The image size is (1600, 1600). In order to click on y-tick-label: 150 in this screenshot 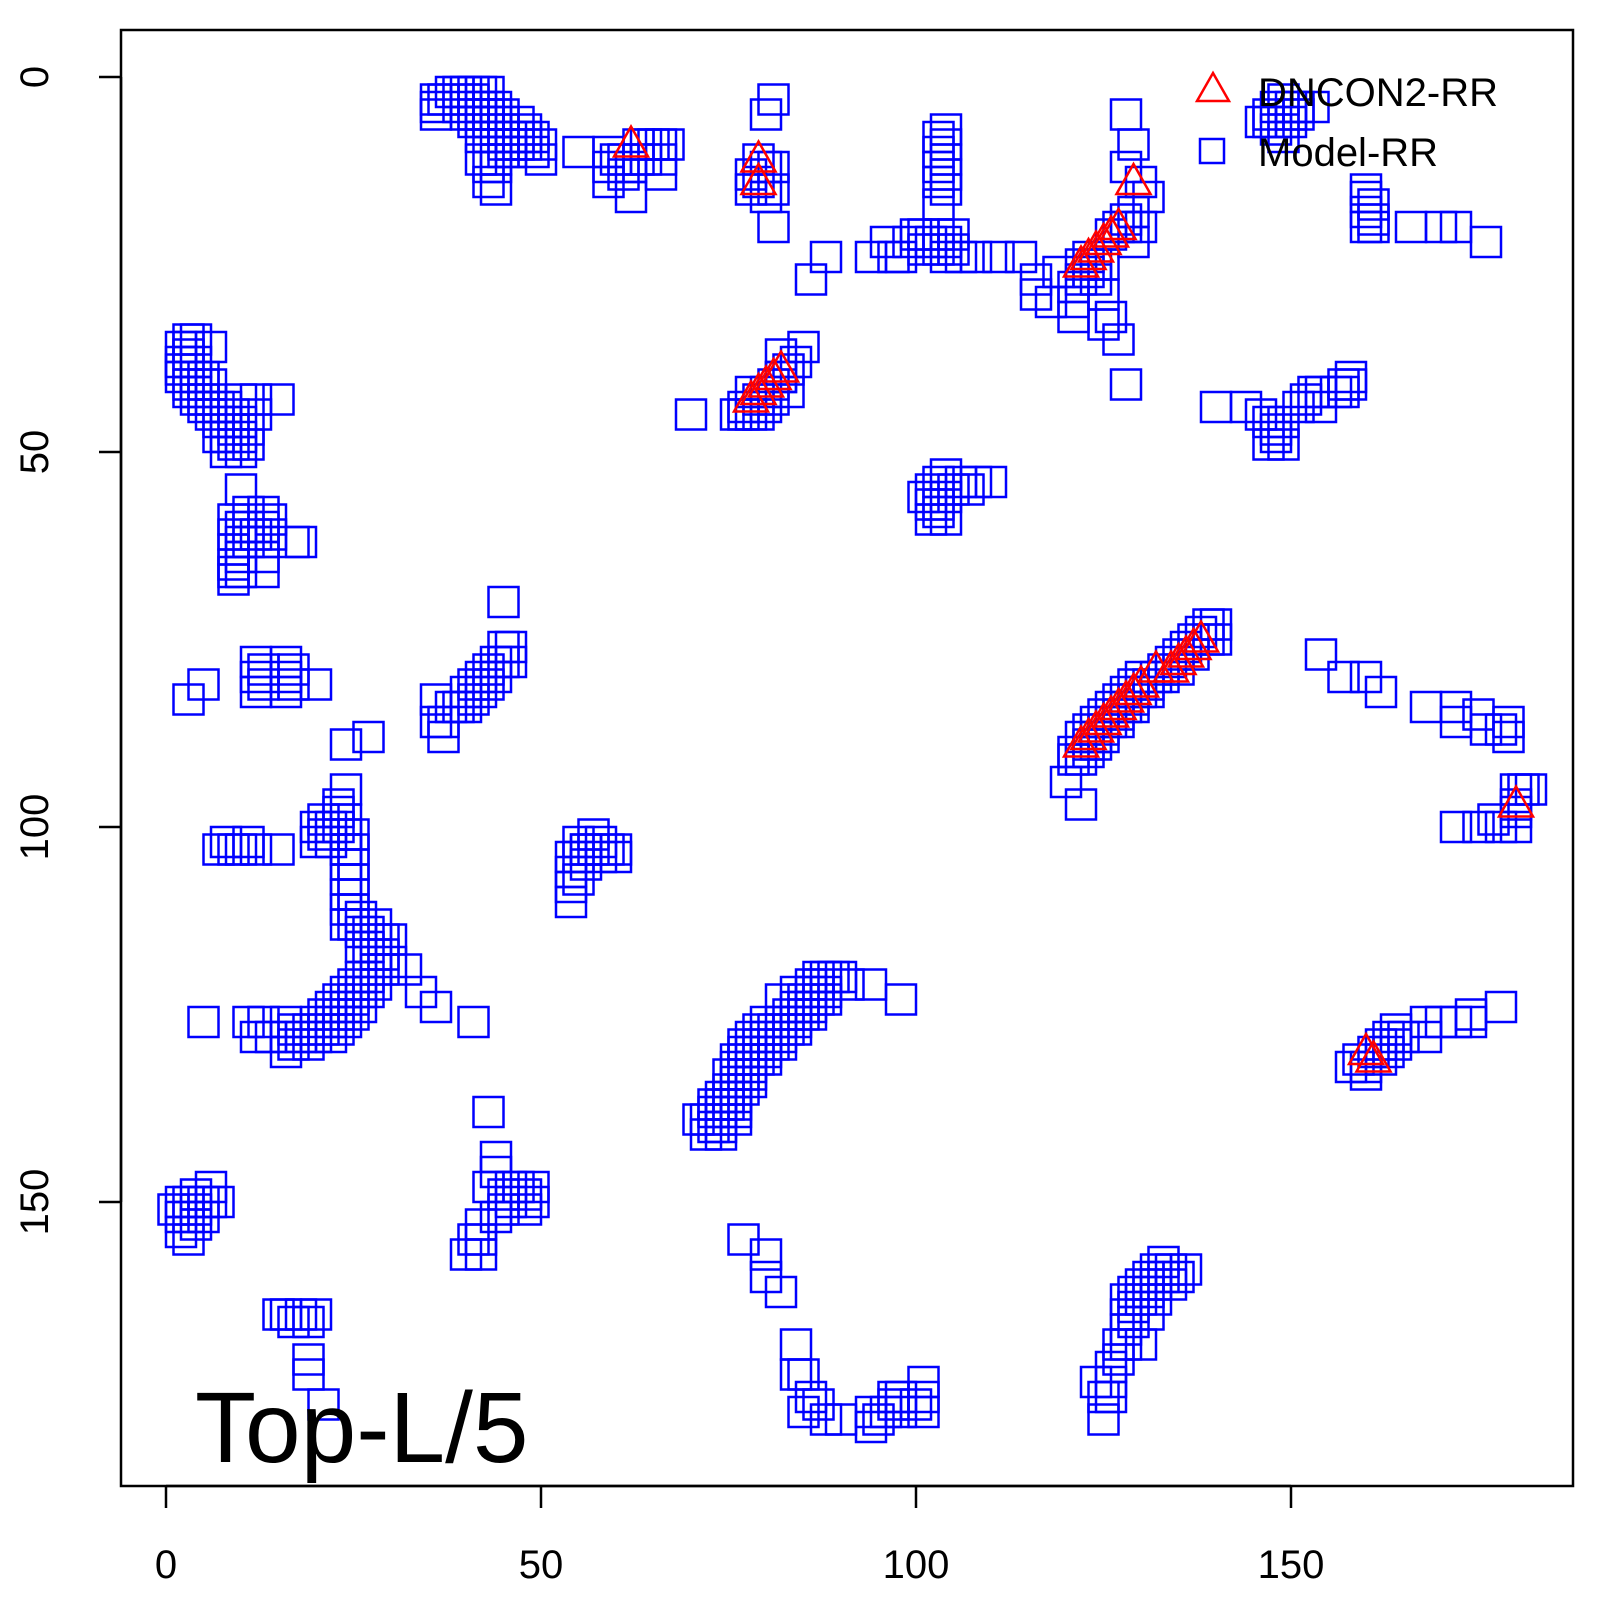, I will do `click(35, 1202)`.